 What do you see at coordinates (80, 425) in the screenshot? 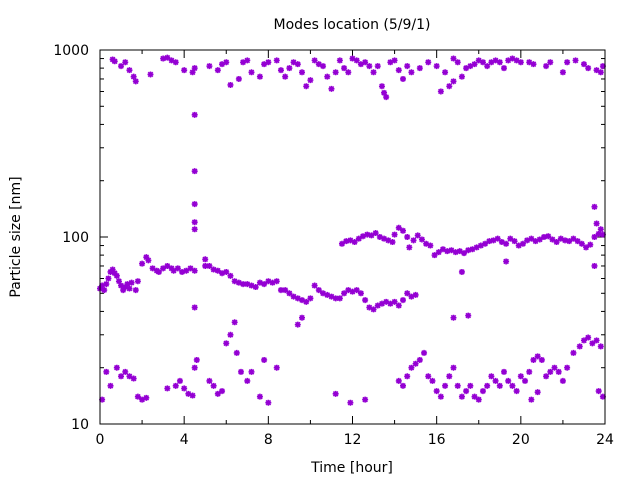
I see `y-tick-label: 10` at bounding box center [80, 425].